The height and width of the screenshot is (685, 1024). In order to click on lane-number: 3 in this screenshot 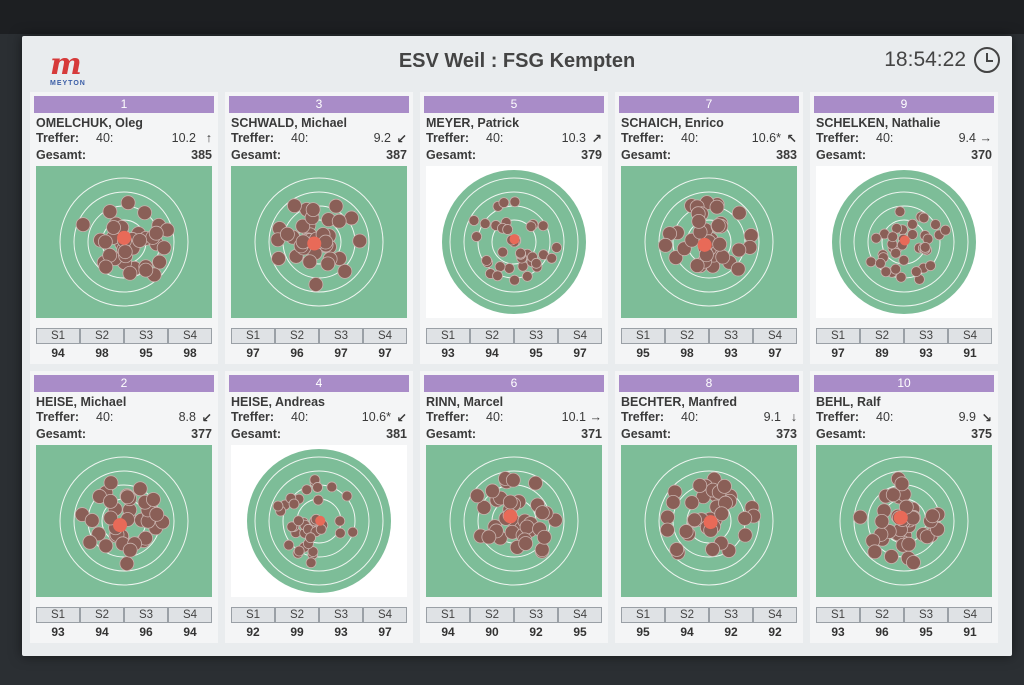, I will do `click(319, 104)`.